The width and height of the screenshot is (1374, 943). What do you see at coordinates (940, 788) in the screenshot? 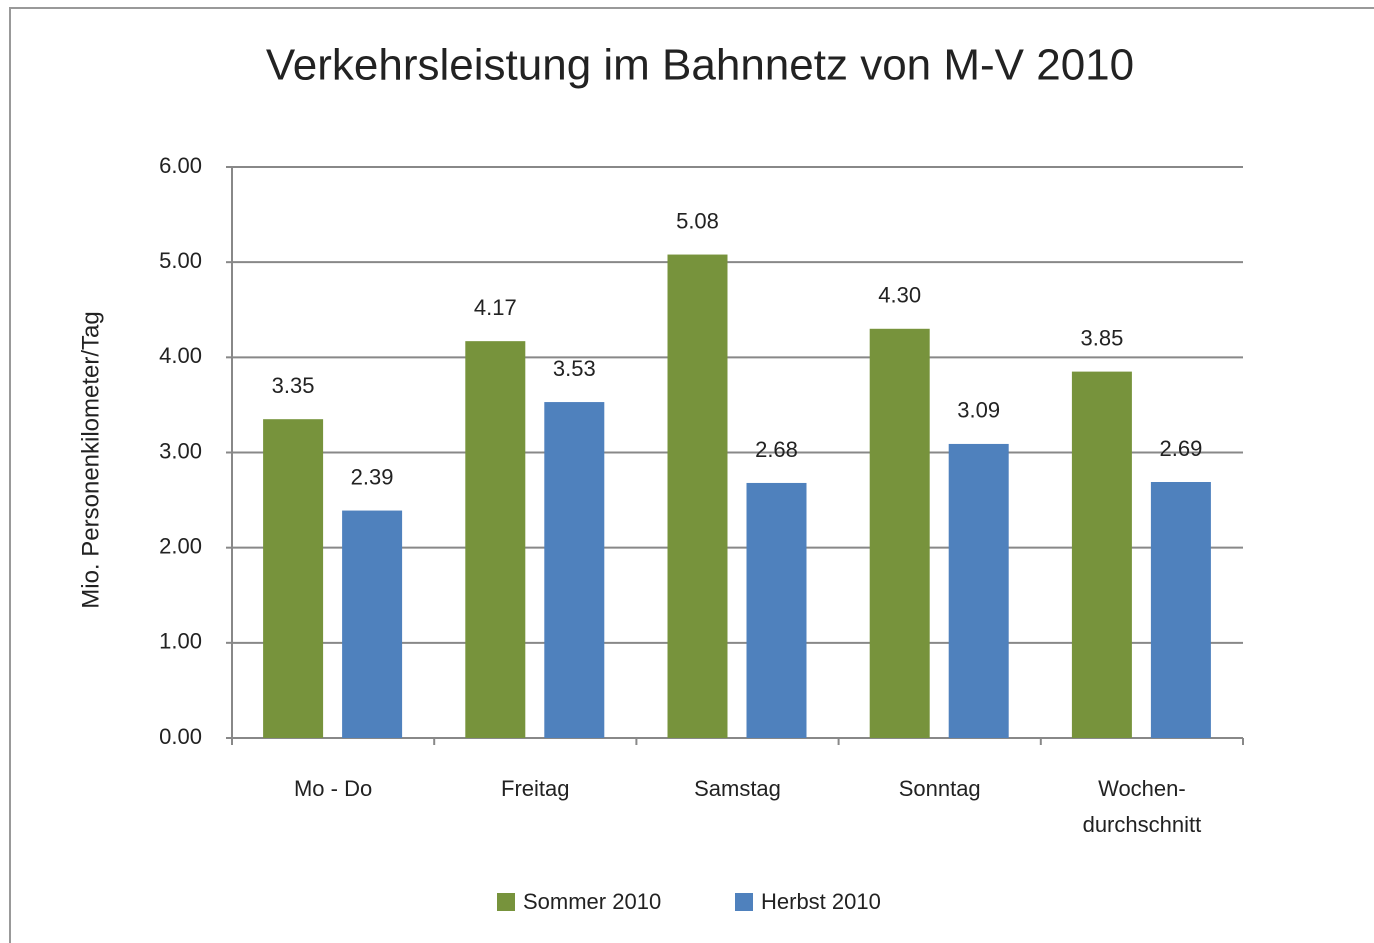
I see `x-tick-label: Sonntag` at bounding box center [940, 788].